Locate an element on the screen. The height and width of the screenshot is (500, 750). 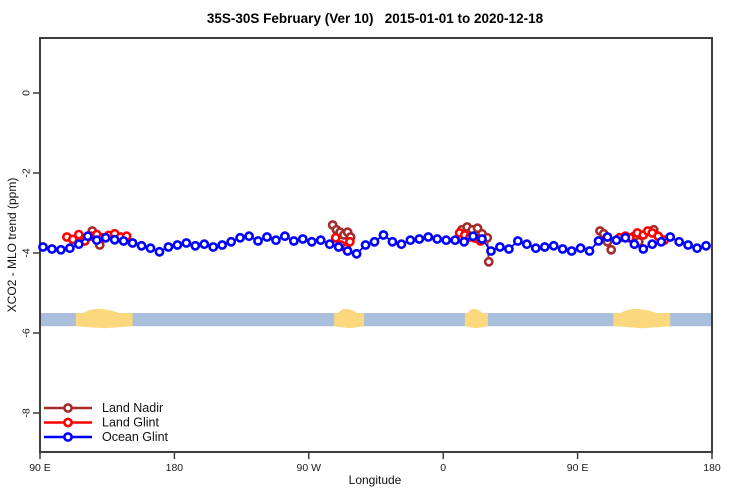
legend-label: Land Glint is located at coordinates (131, 423).